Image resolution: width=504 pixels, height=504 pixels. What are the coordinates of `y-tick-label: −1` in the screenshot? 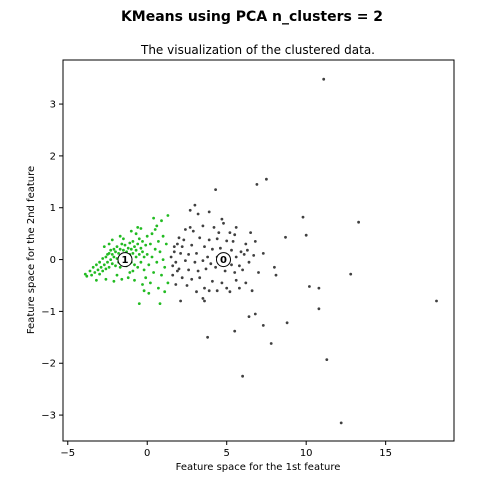 It's located at (48, 312).